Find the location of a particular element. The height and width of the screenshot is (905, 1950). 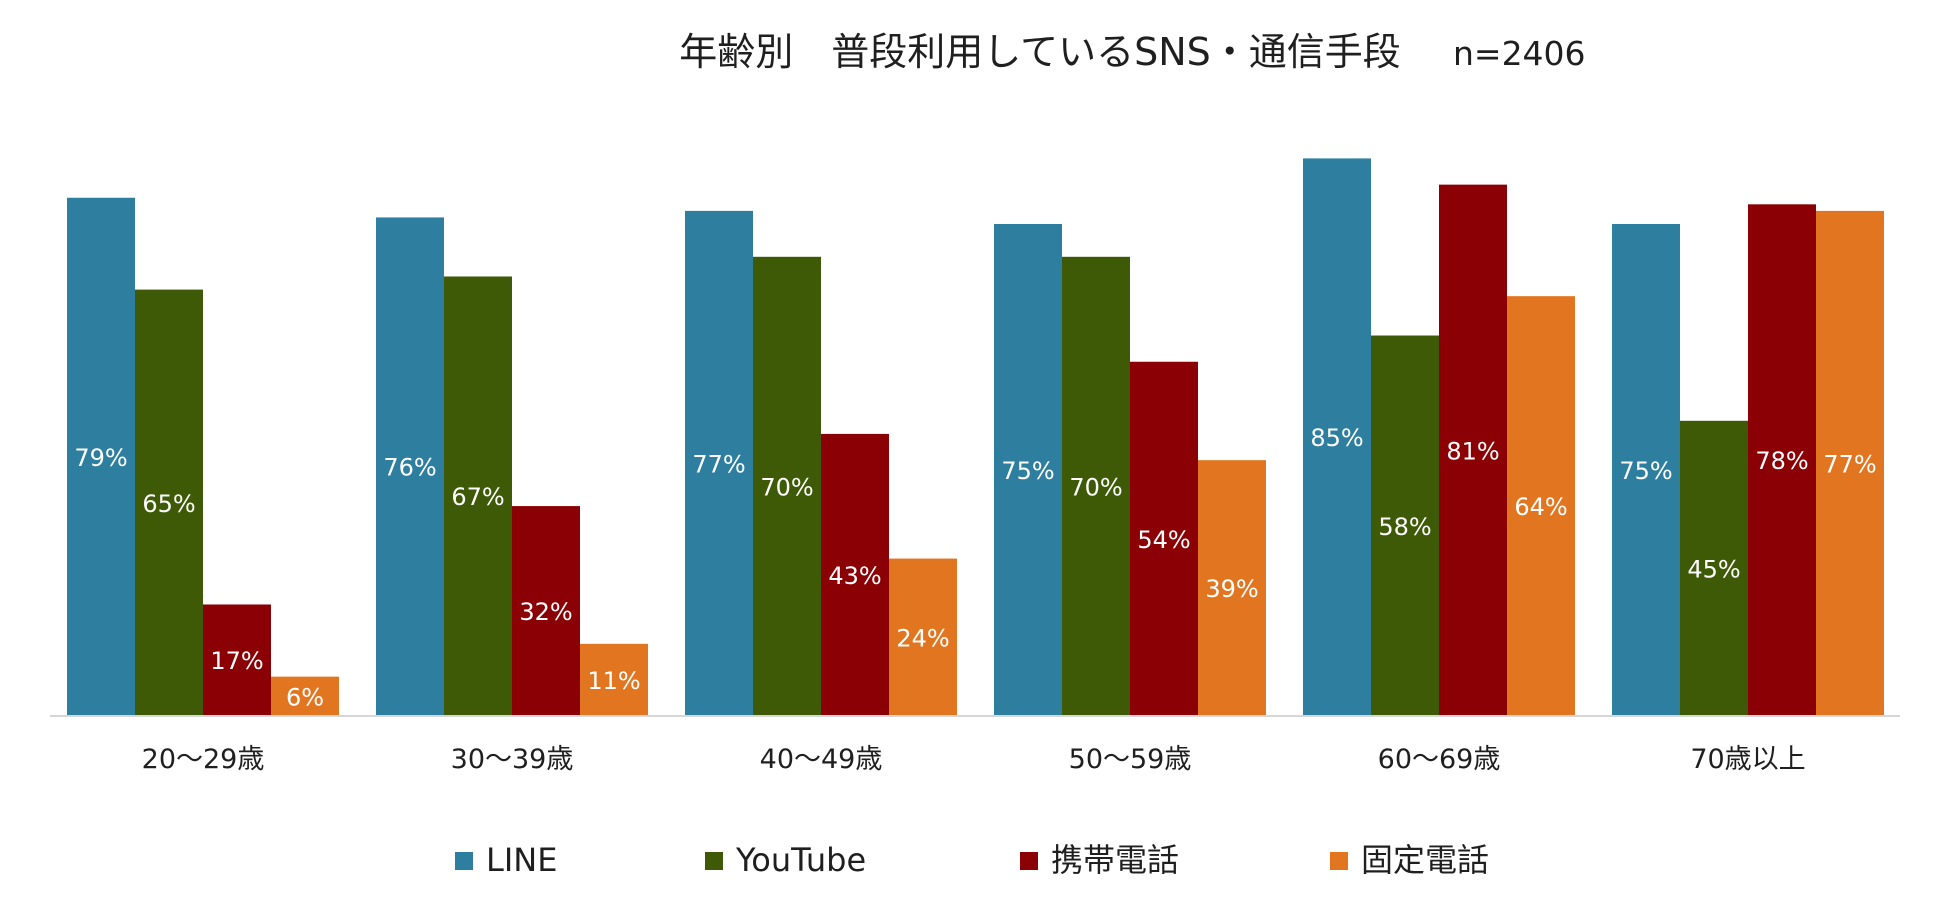

category-label-3: 50～59歳 is located at coordinates (1130, 759).